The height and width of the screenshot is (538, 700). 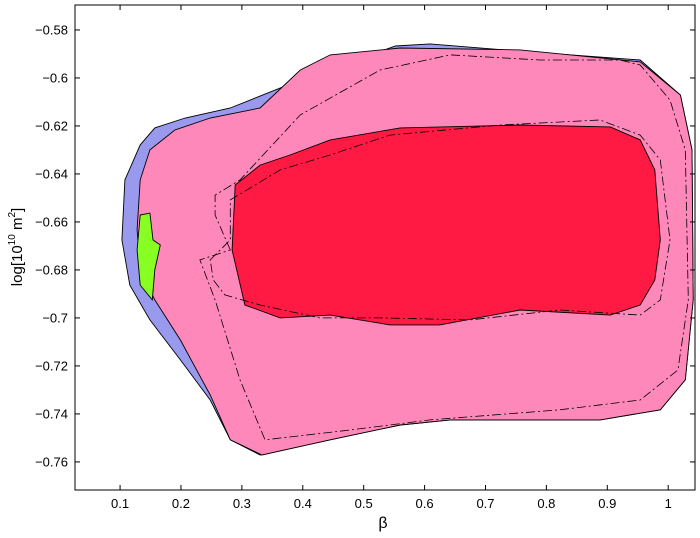 I want to click on x-tick-label: 0.7, so click(x=485, y=503).